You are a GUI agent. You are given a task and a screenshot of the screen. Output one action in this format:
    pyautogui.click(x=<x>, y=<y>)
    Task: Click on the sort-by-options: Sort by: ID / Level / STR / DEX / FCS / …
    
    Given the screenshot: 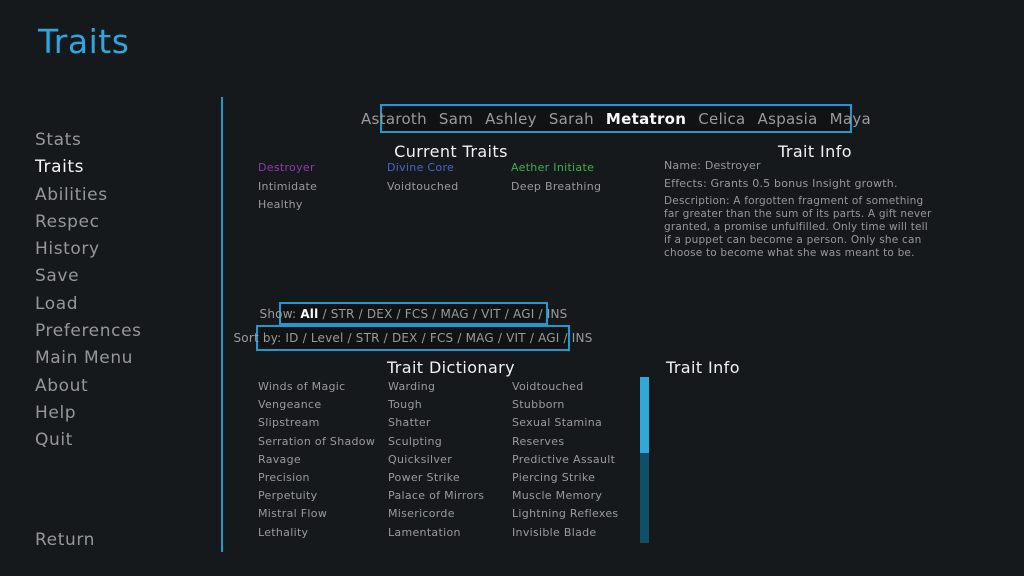 What is the action you would take?
    pyautogui.click(x=413, y=338)
    